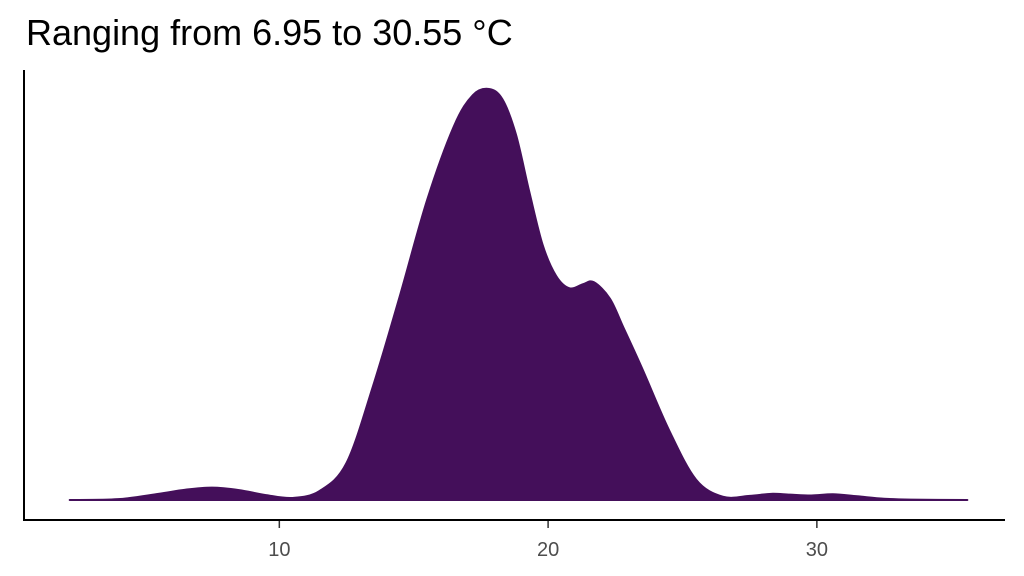 Image resolution: width=1024 pixels, height=576 pixels. Describe the element at coordinates (269, 32) in the screenshot. I see `chart-title: Ranging from 6.95 to 30.55 °C` at that location.